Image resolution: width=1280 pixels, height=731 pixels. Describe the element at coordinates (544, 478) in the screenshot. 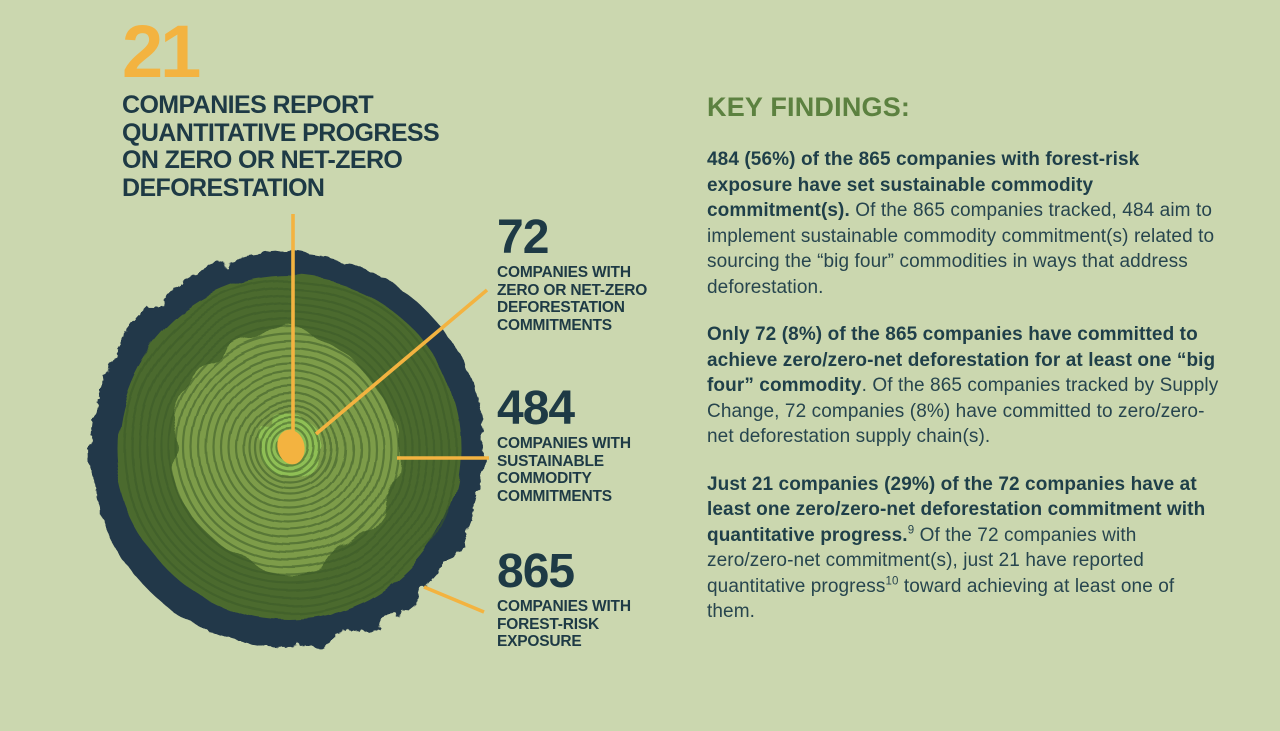

I see `callout-label-line: COMMODITY` at that location.